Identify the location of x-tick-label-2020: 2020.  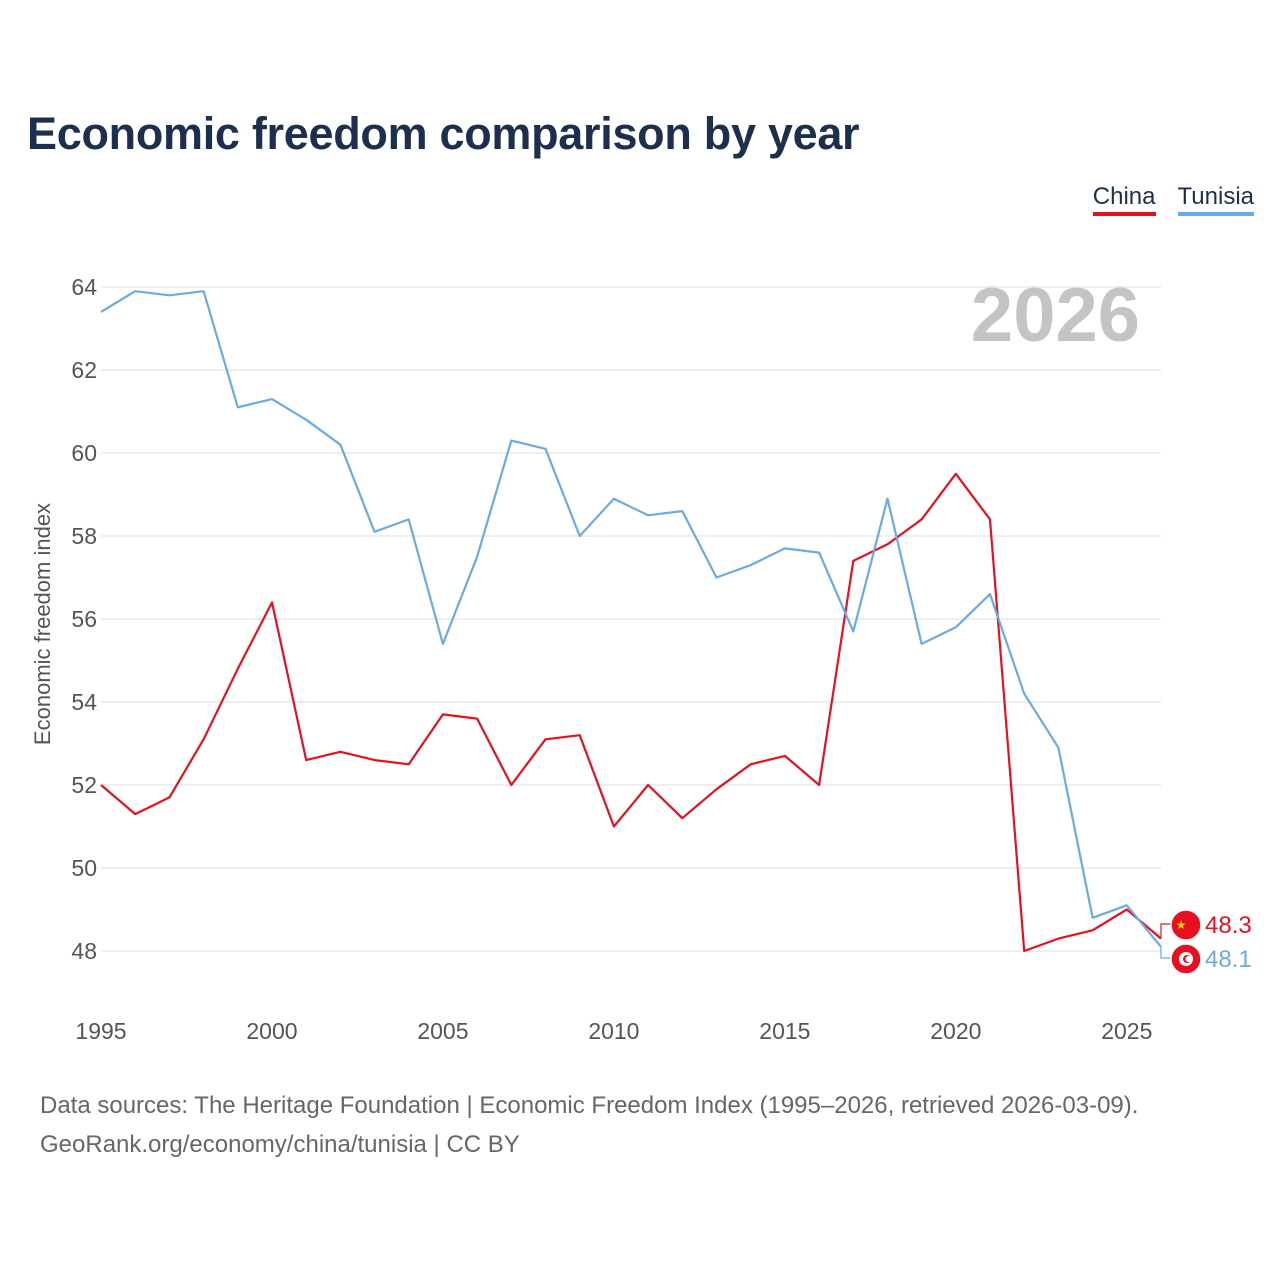
(955, 1031).